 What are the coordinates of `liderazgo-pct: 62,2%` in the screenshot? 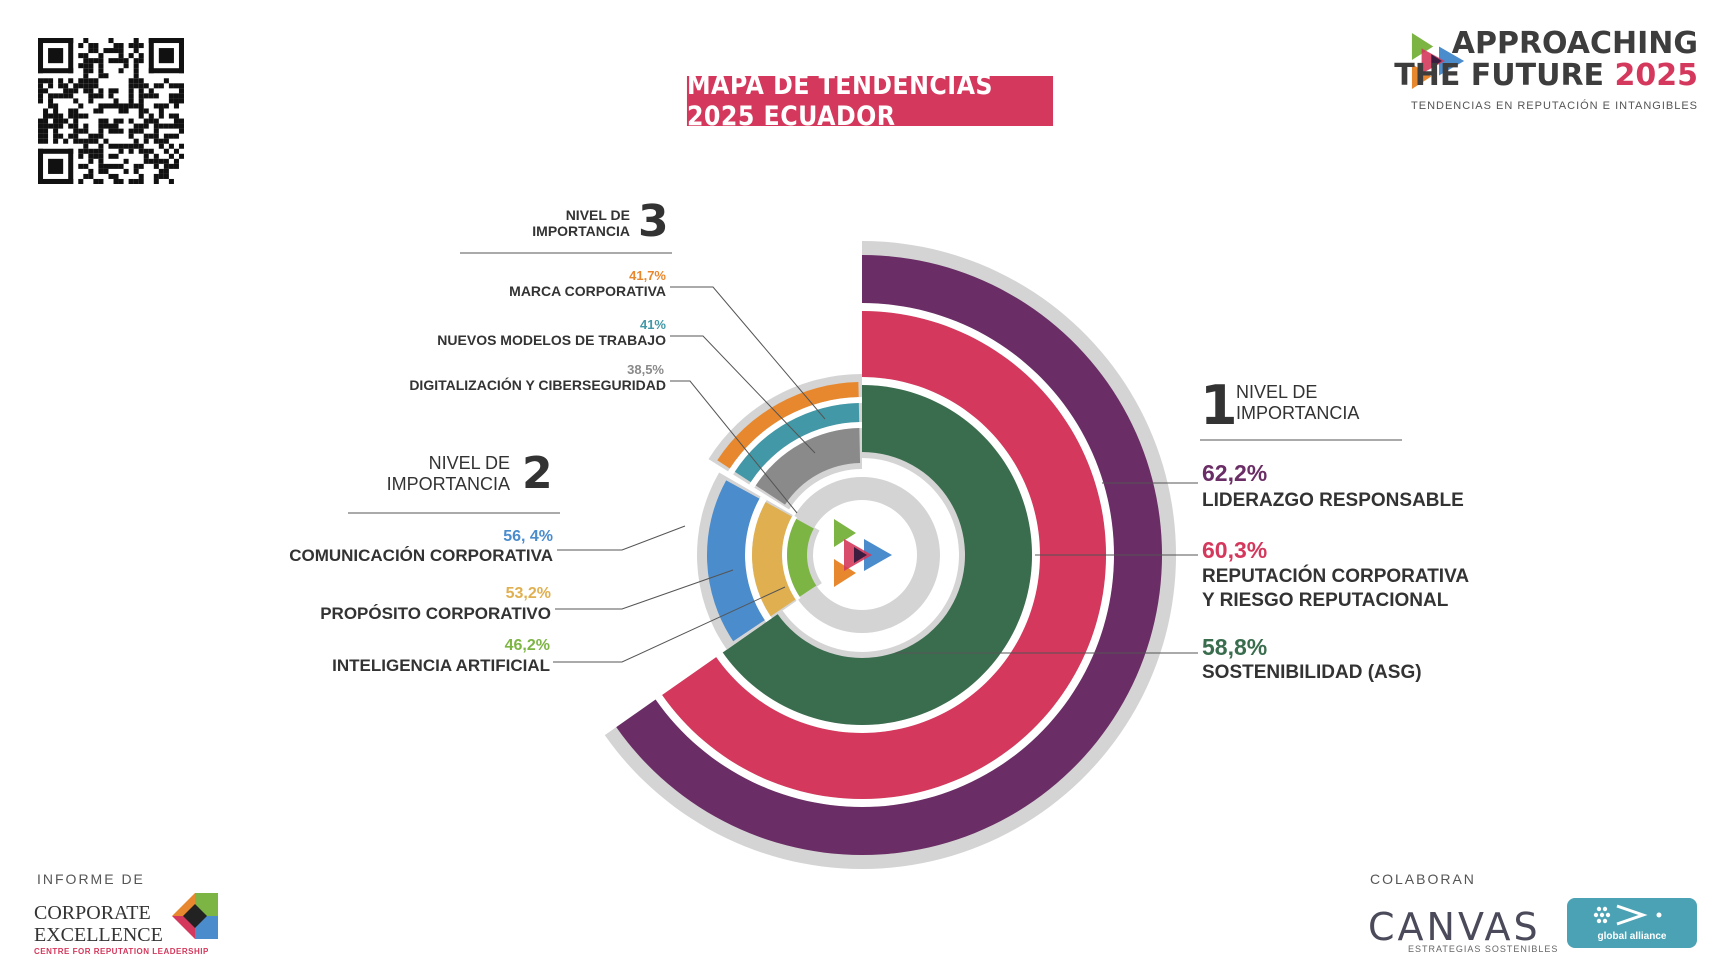 It's located at (1235, 473).